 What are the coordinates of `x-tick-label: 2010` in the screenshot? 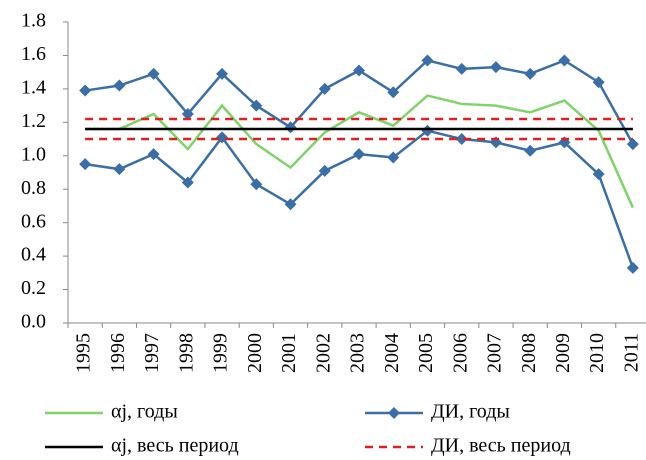 It's located at (597, 353).